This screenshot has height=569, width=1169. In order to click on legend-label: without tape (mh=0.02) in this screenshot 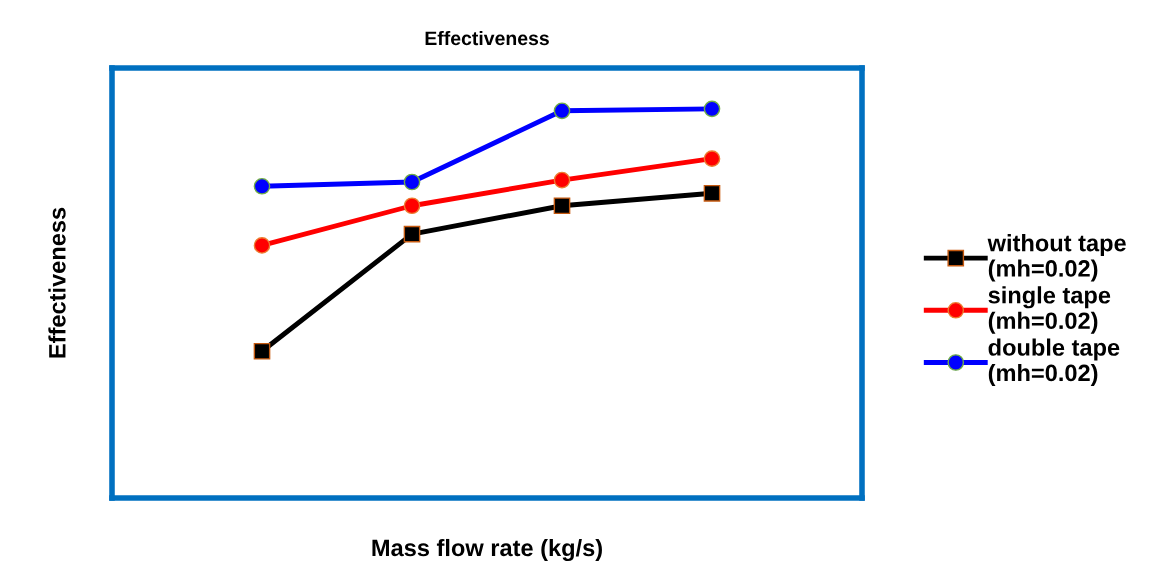, I will do `click(1056, 258)`.